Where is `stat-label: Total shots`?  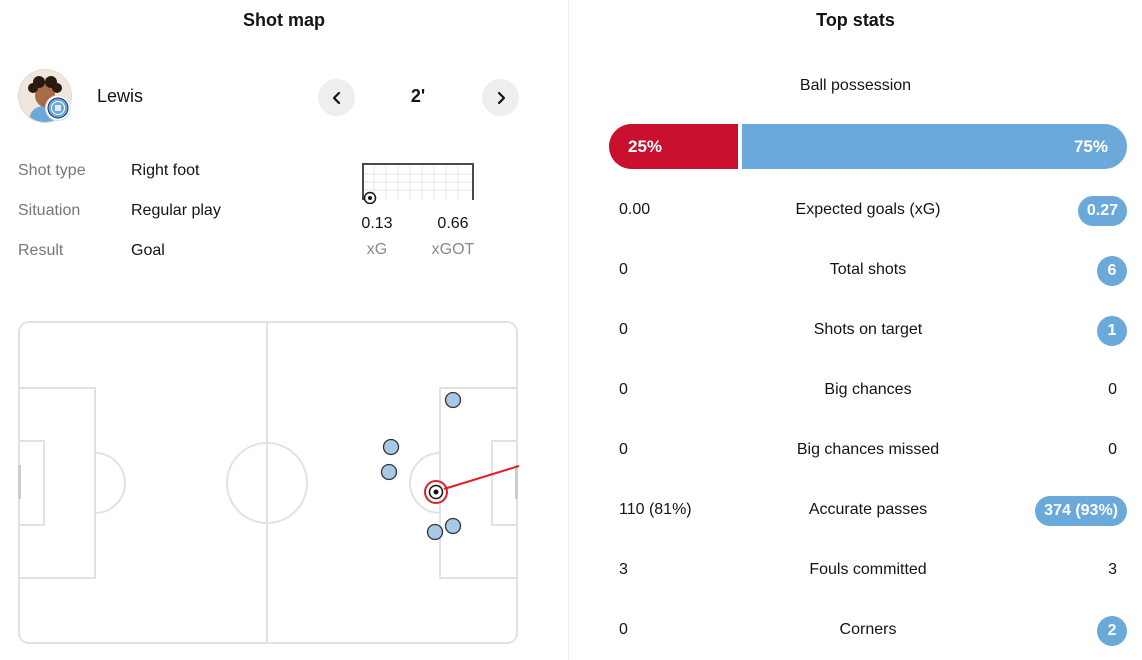
stat-label: Total shots is located at coordinates (868, 269).